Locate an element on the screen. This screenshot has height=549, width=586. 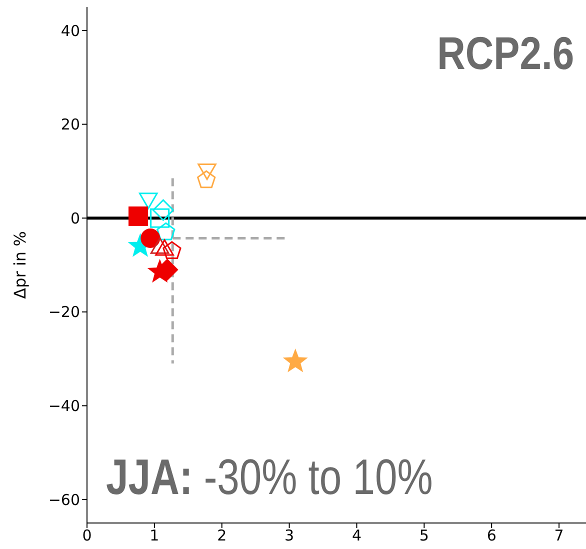
y-tick-label: −40 is located at coordinates (64, 406).